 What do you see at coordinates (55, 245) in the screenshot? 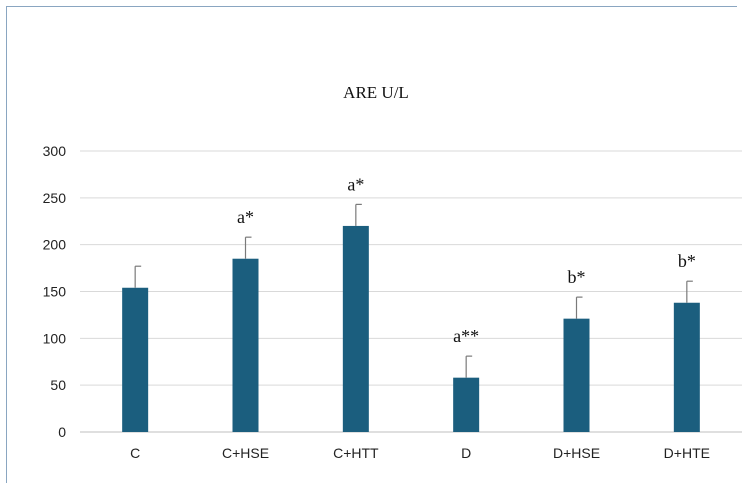
I see `y-tick-label: 200` at bounding box center [55, 245].